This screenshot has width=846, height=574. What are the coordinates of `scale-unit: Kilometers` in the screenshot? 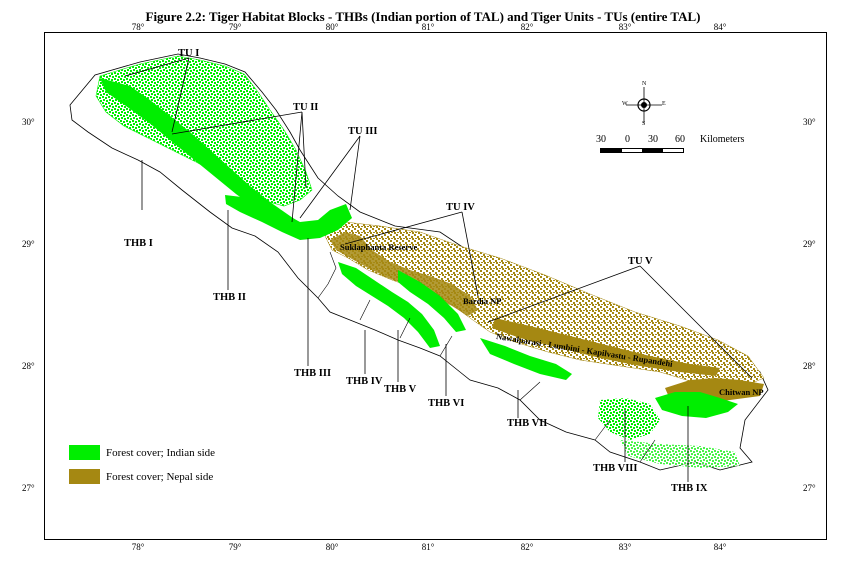 It's located at (722, 139).